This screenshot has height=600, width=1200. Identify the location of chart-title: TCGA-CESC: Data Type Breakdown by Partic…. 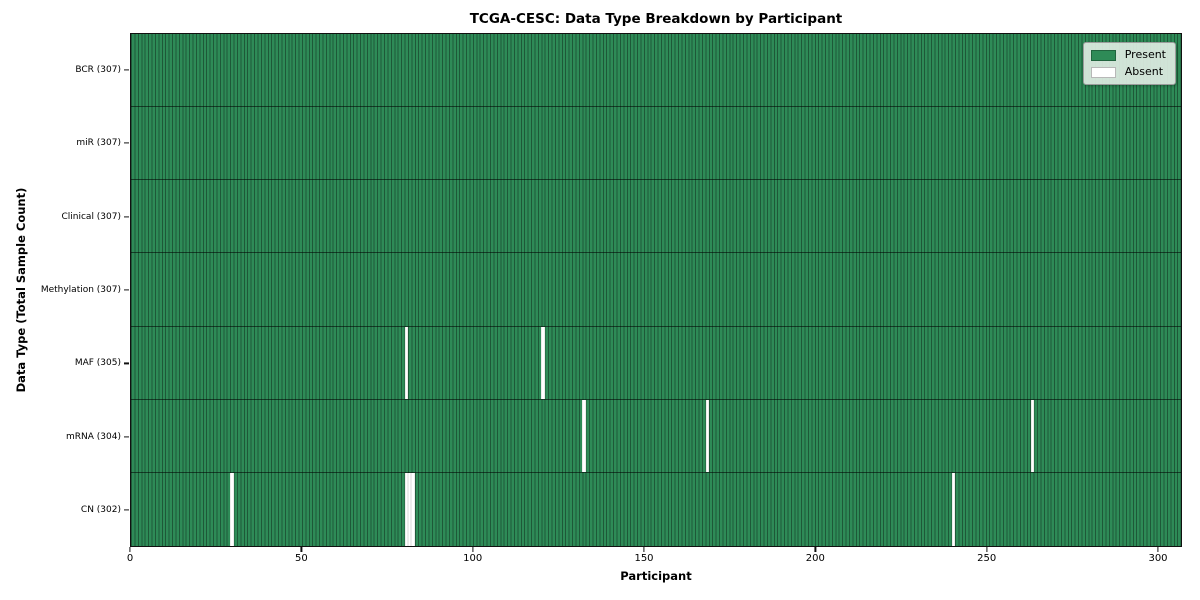
(656, 19).